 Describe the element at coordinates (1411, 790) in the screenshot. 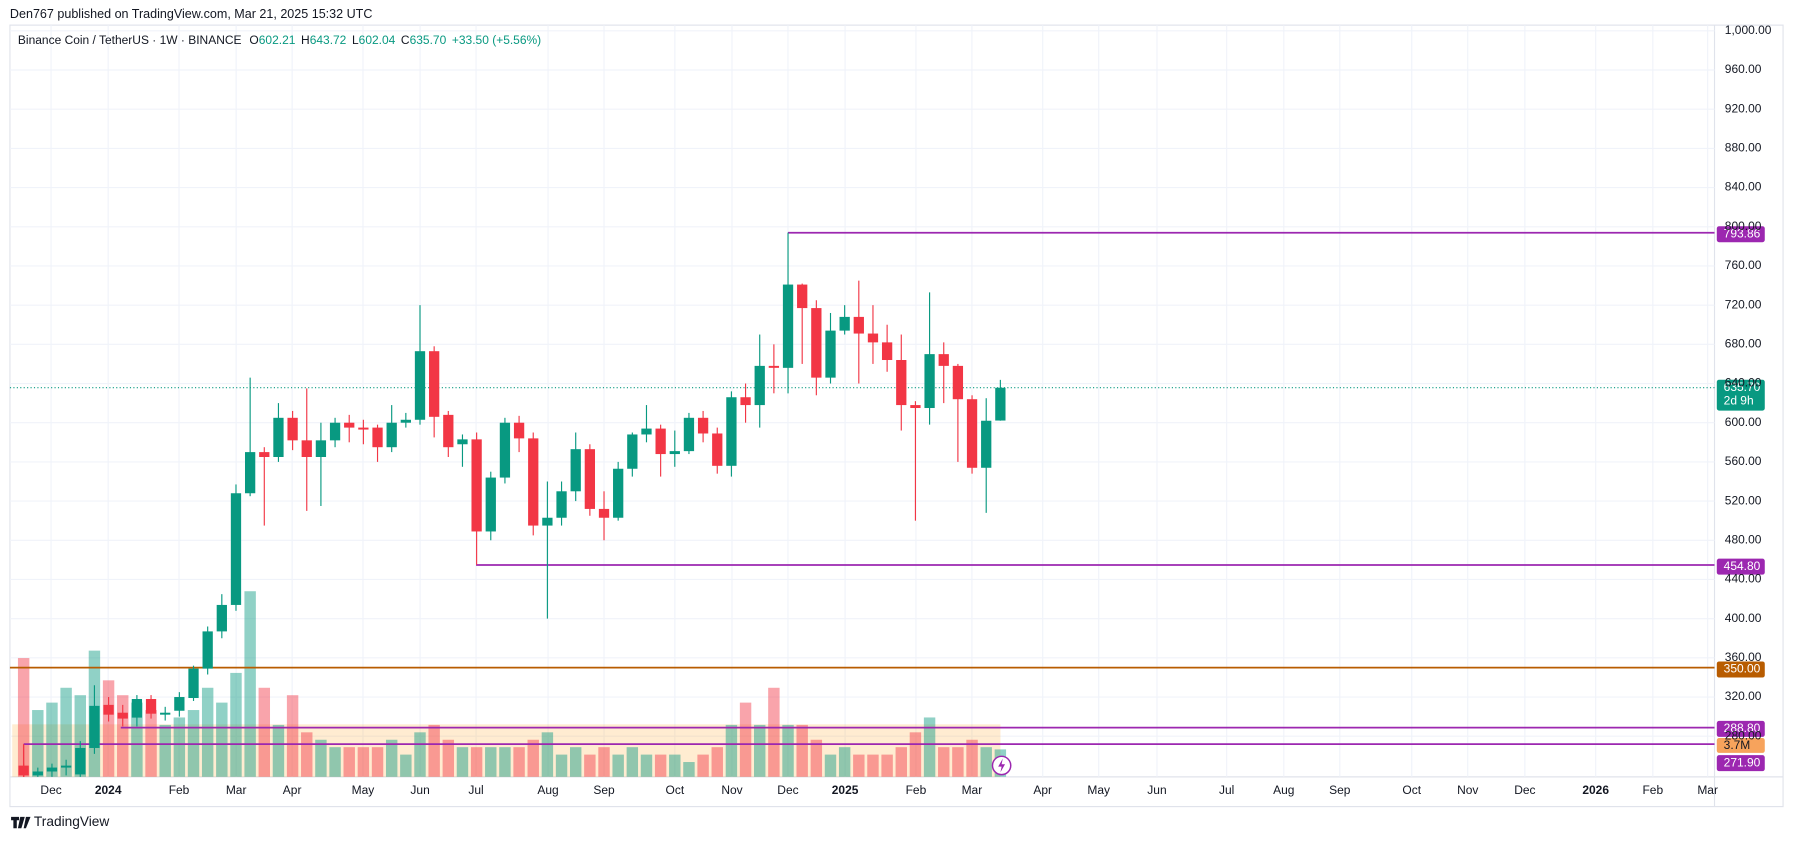

I see `x-tick-label: Oct` at that location.